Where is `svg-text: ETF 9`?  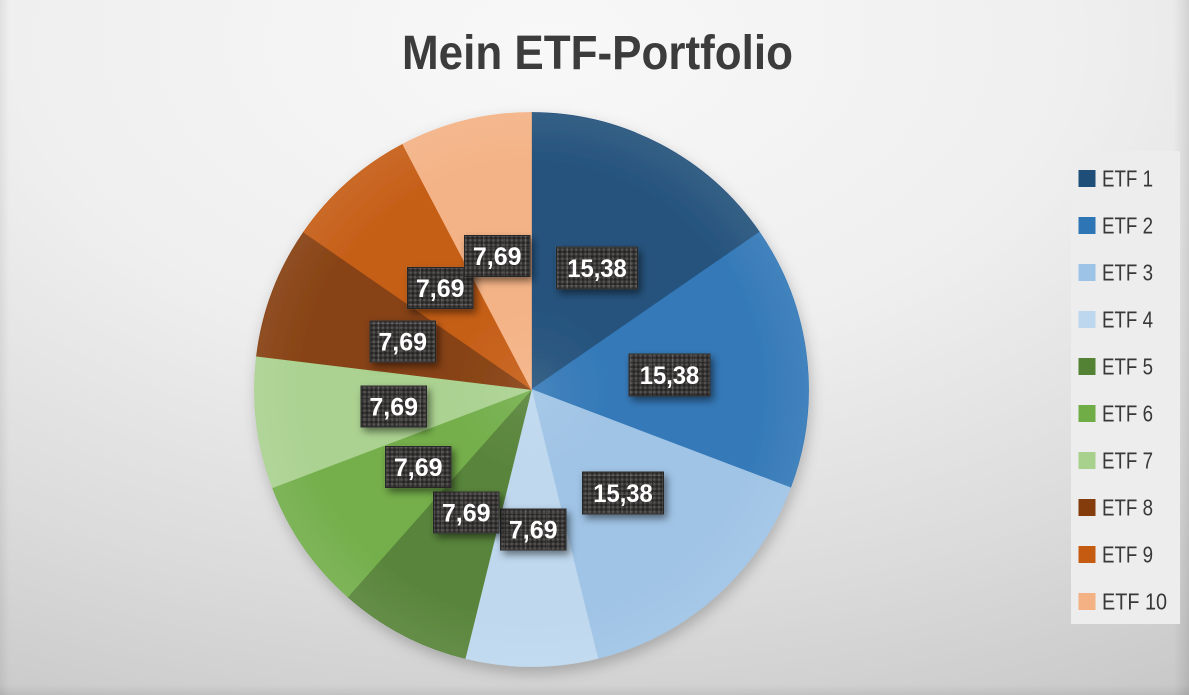
svg-text: ETF 9 is located at coordinates (1127, 555).